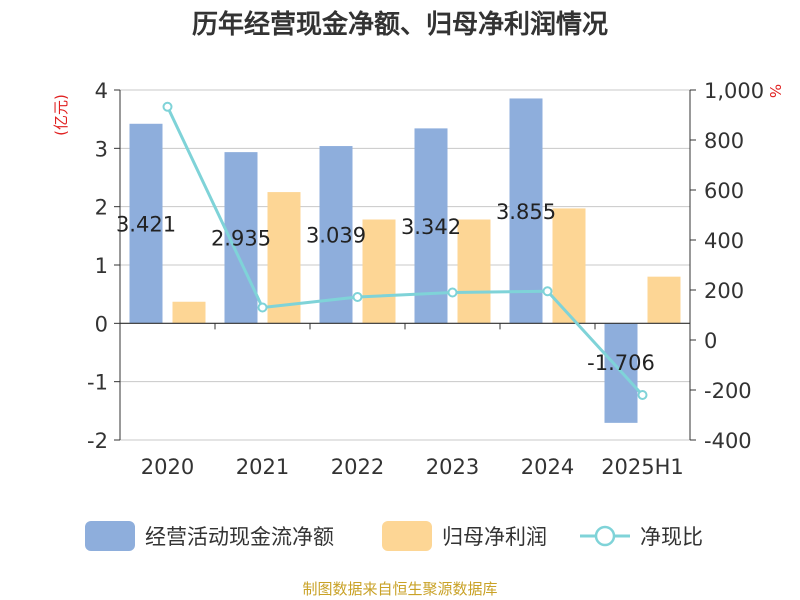  What do you see at coordinates (262, 467) in the screenshot?
I see `x-tick-label: 2021` at bounding box center [262, 467].